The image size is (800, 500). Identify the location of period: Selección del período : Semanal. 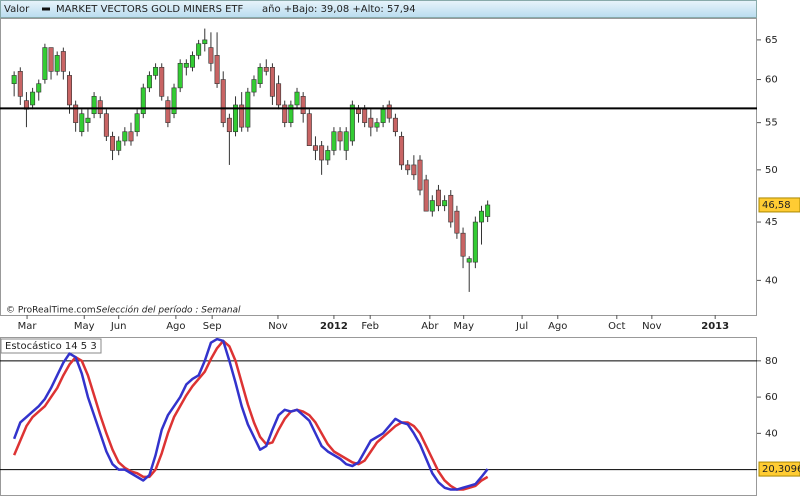
(168, 310).